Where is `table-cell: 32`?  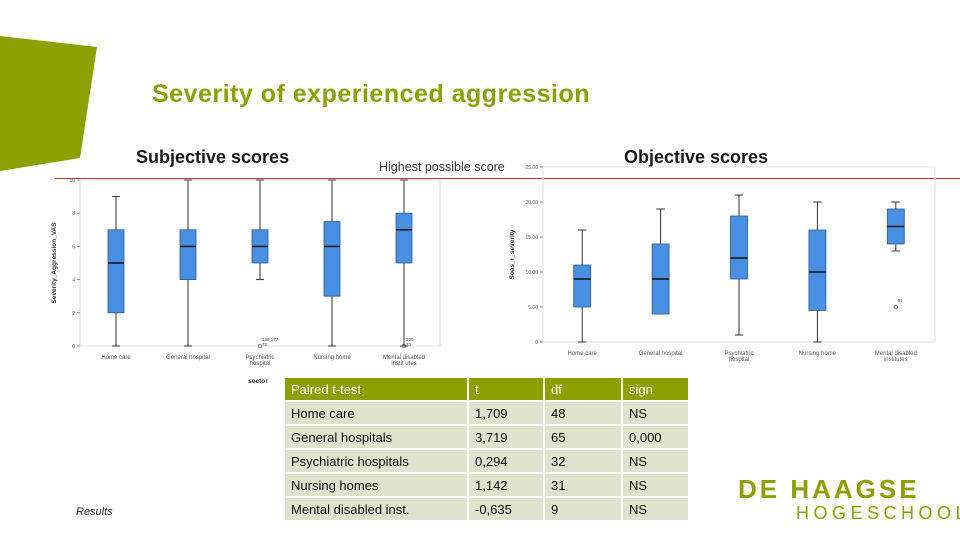 table-cell: 32 is located at coordinates (584, 462).